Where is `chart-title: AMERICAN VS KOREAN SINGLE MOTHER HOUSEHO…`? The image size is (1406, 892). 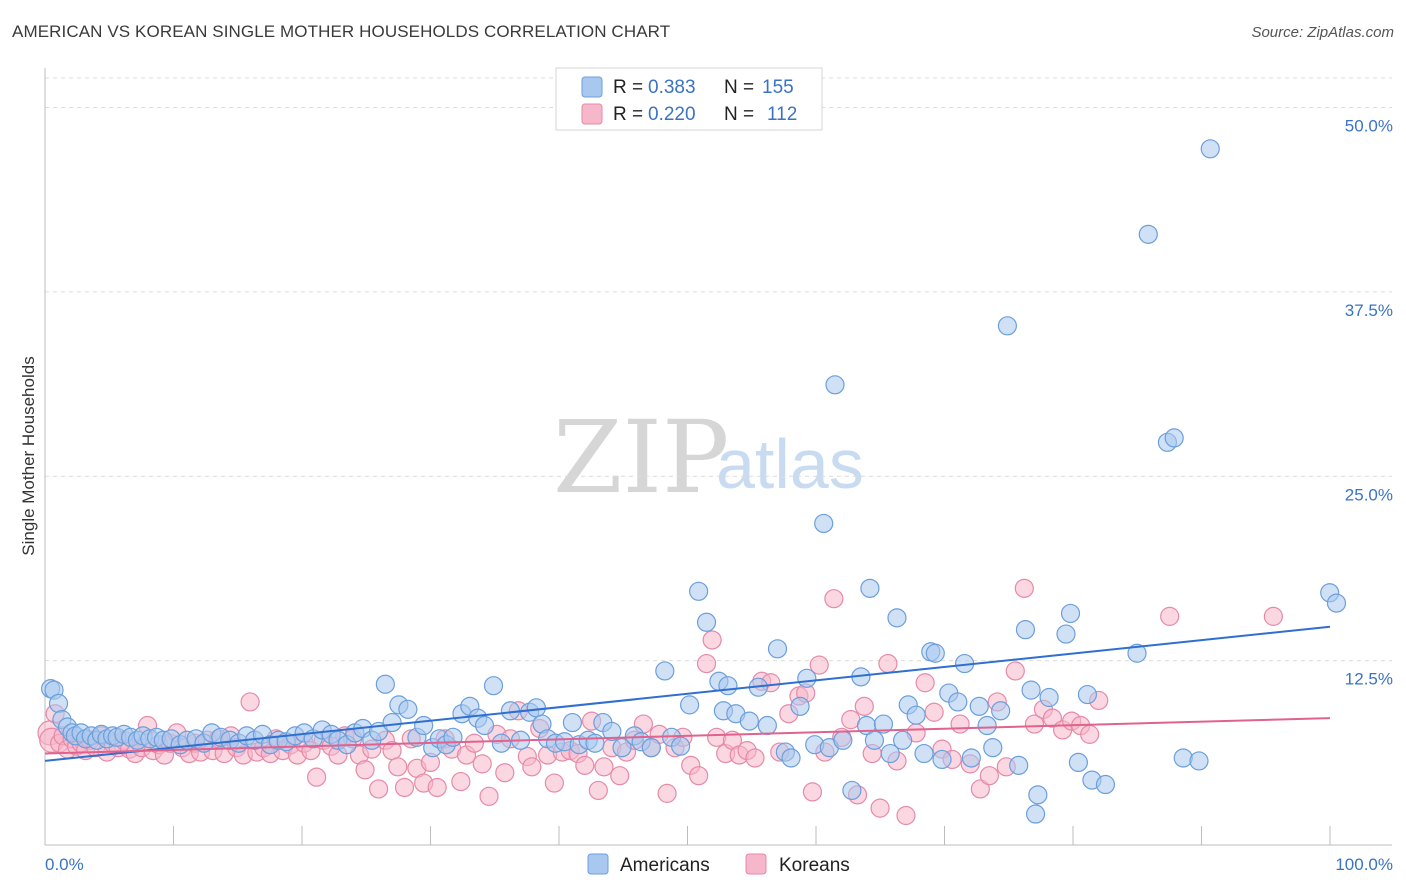 chart-title: AMERICAN VS KOREAN SINGLE MOTHER HOUSEHO… is located at coordinates (341, 31).